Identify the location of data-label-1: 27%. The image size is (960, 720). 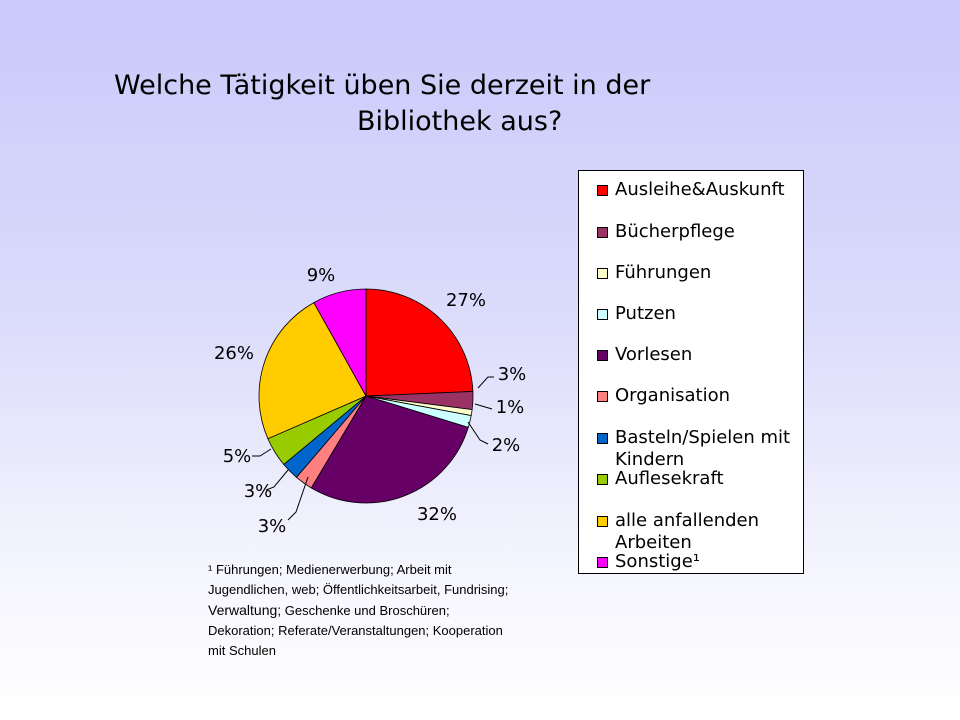
(466, 300).